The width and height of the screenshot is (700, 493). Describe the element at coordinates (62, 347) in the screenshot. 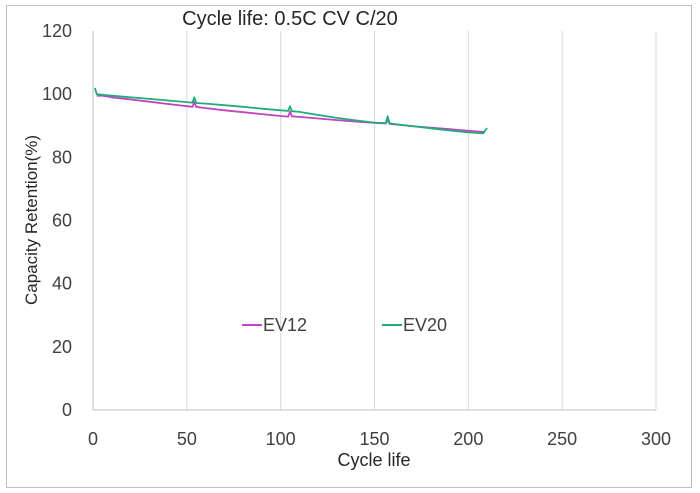

I see `y-tick-label: 20` at that location.